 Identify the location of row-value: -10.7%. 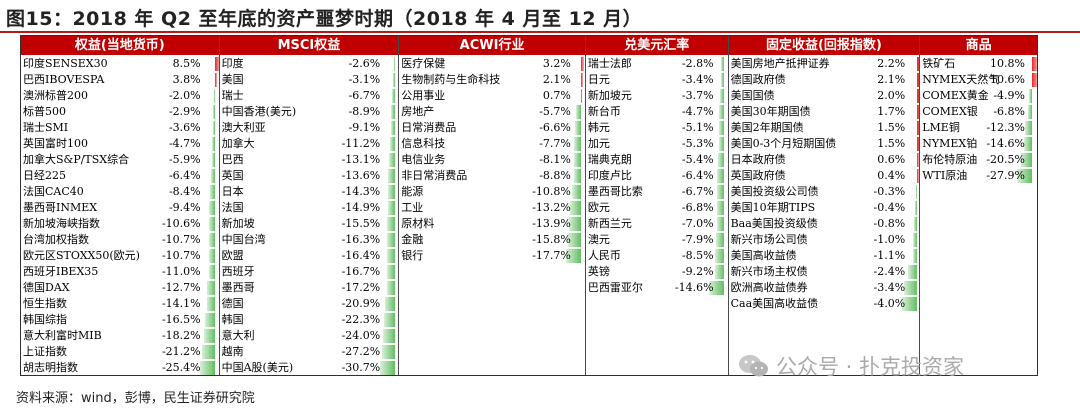
(181, 239).